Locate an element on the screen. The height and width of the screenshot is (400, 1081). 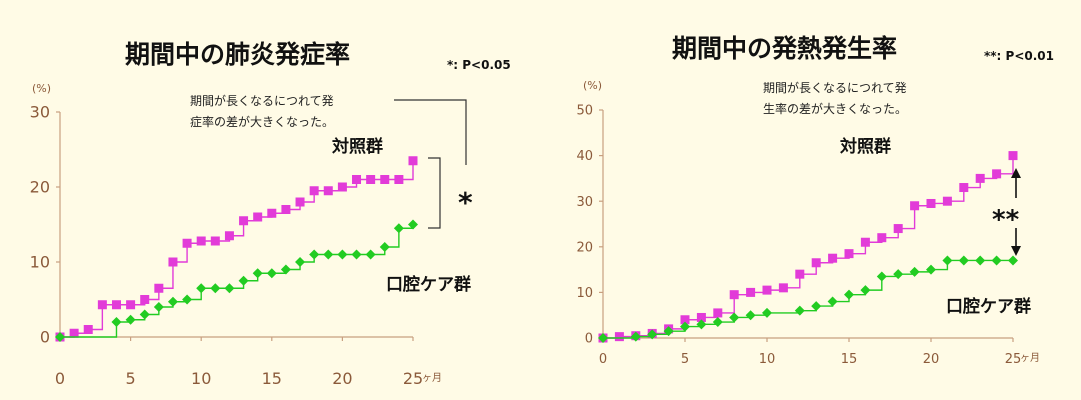
chart1-x-tick-label: 0 is located at coordinates (60, 378).